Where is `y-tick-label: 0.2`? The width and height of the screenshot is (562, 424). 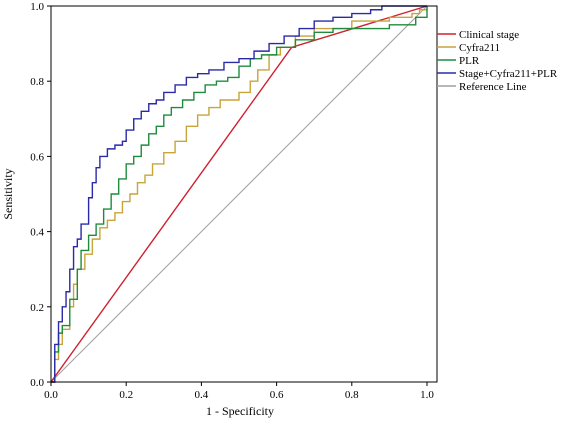
y-tick-label: 0.2 is located at coordinates (37, 308).